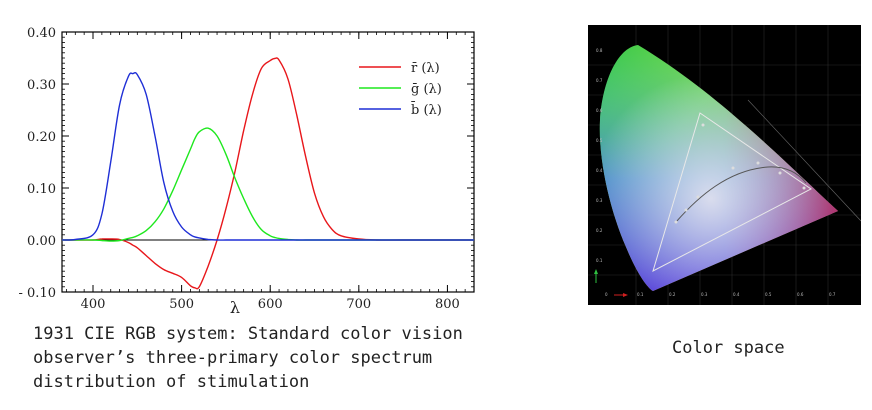  What do you see at coordinates (728, 348) in the screenshot?
I see `color-space-caption: Color space` at bounding box center [728, 348].